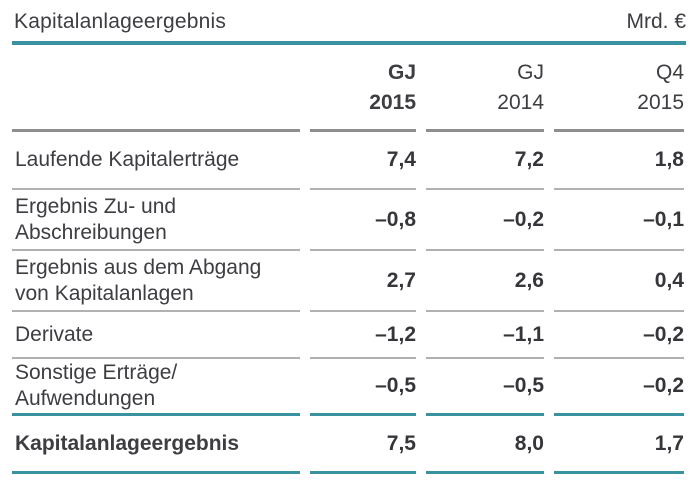 This screenshot has width=700, height=496. I want to click on header-spacer-cell, so click(156, 88).